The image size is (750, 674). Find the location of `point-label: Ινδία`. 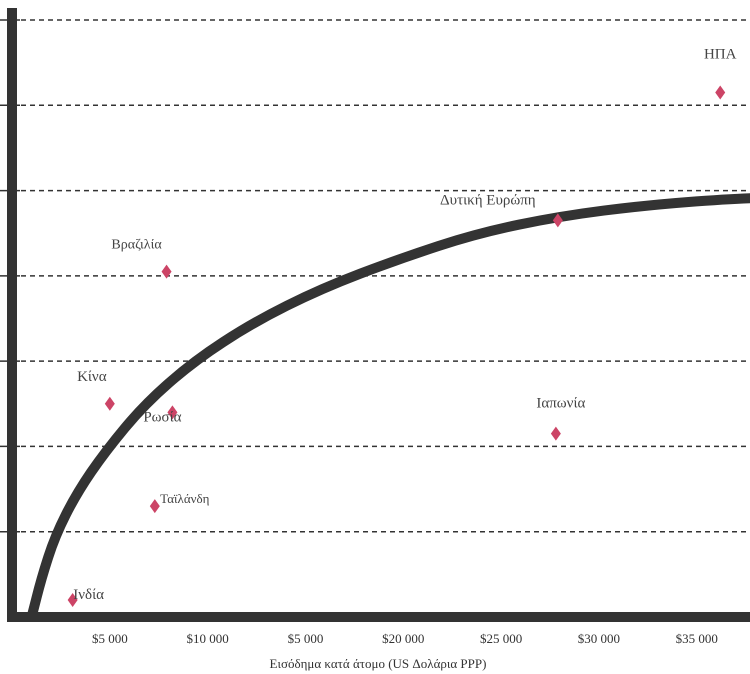

point-label: Ινδία is located at coordinates (88, 595).